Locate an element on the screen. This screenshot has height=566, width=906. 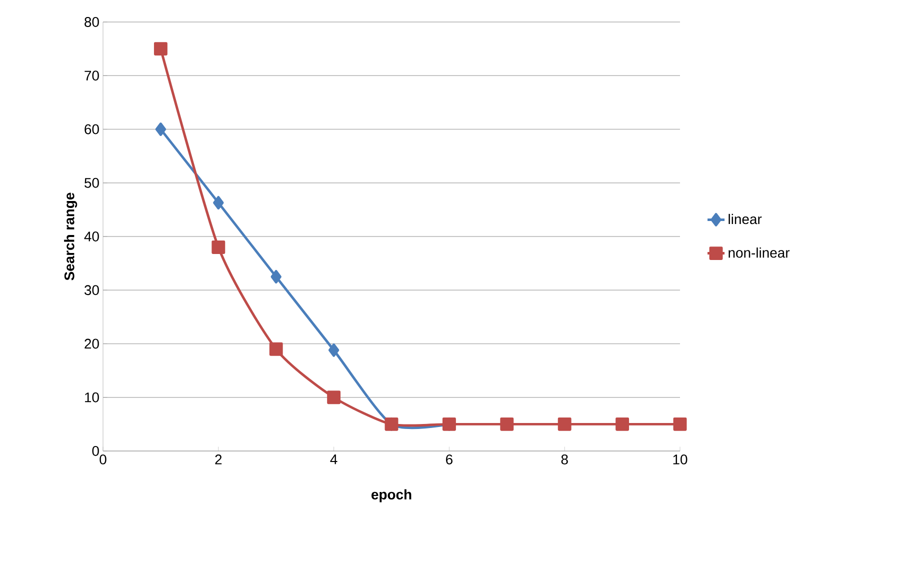
legend-label: non-linear is located at coordinates (759, 252).